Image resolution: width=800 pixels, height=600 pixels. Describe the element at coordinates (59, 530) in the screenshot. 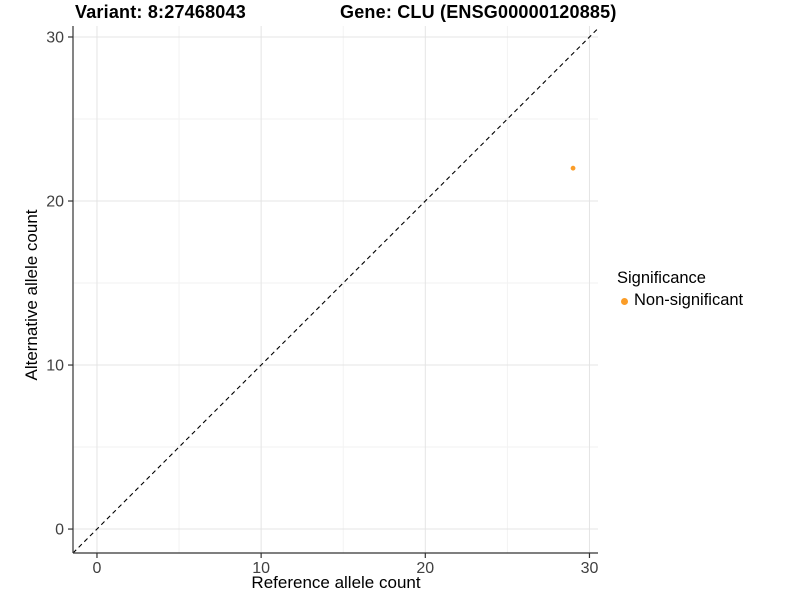

I see `y-tick-label: 0` at that location.